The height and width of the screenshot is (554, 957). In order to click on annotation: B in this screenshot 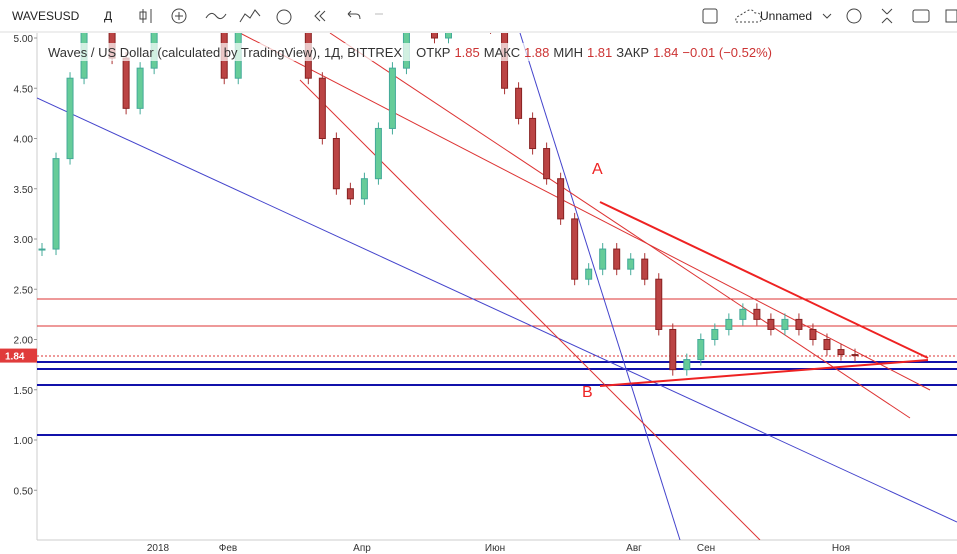, I will do `click(587, 392)`.